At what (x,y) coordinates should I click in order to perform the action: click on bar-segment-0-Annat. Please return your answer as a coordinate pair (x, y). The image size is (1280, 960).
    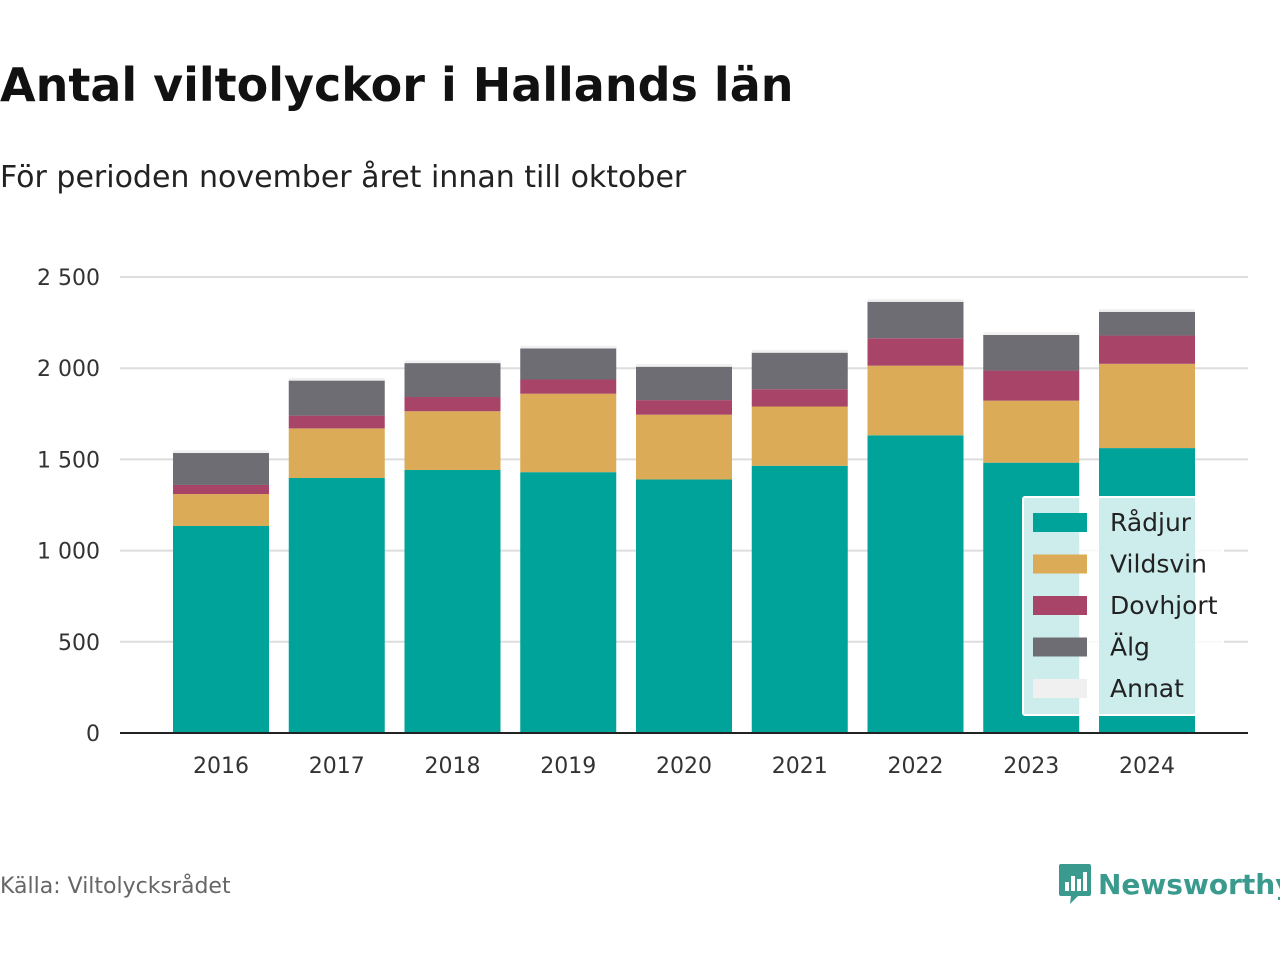
    Looking at the image, I should click on (221, 452).